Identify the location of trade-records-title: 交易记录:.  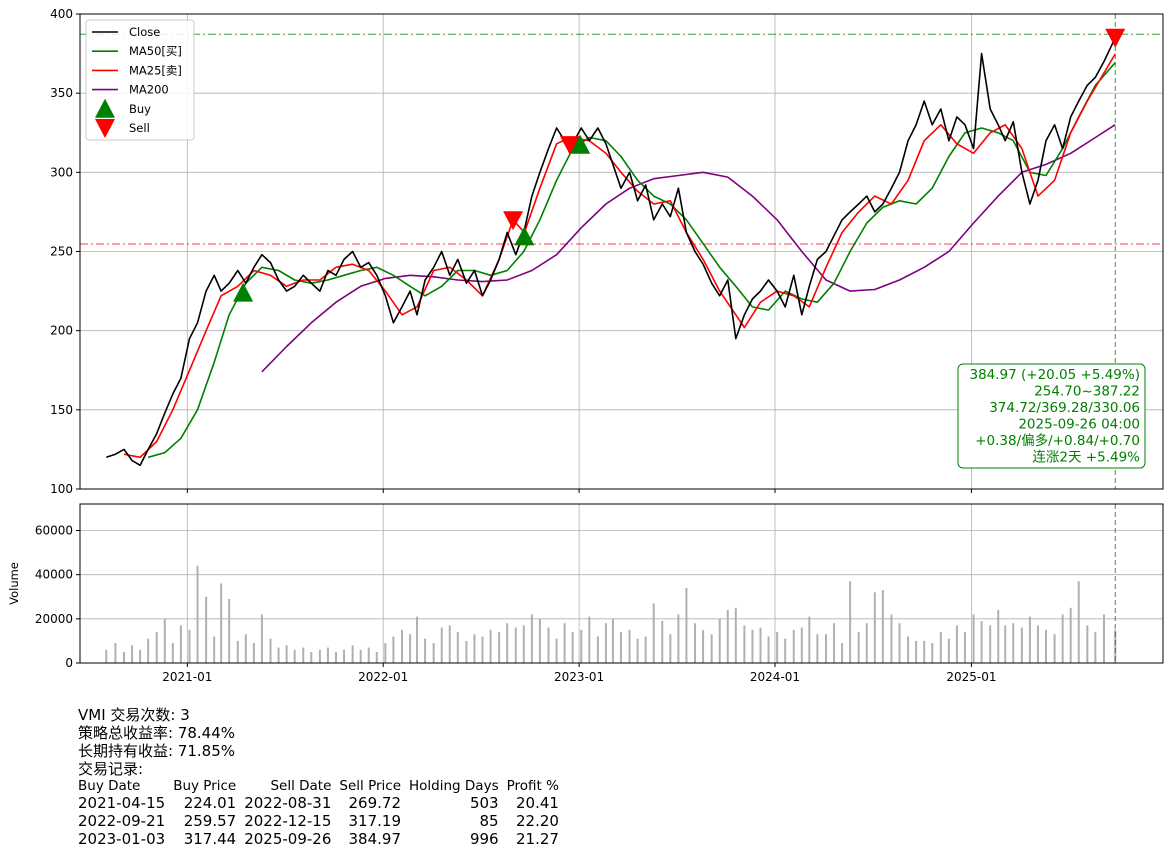
(111, 769).